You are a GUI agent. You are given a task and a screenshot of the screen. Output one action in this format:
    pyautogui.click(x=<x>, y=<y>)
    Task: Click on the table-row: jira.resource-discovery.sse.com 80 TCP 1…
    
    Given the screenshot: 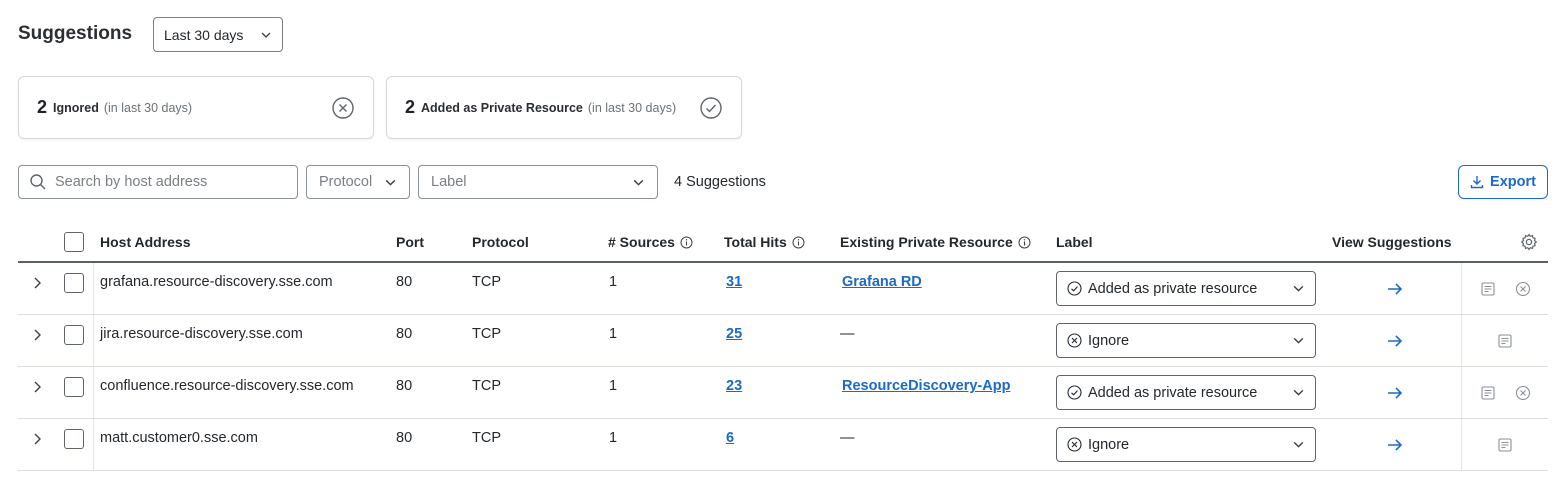 What is the action you would take?
    pyautogui.click(x=783, y=341)
    